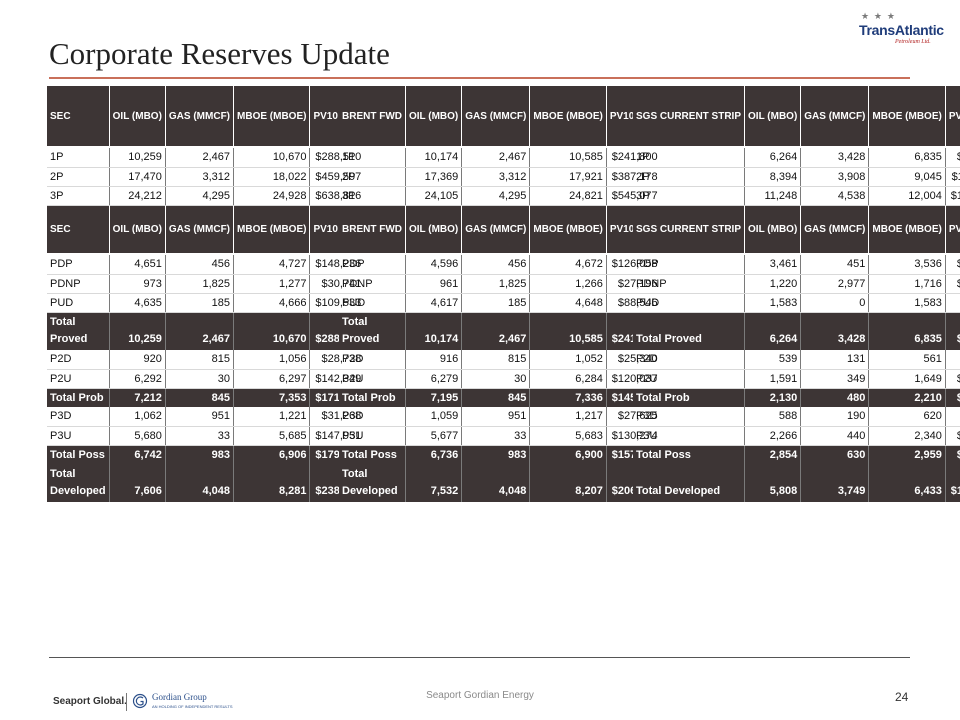  I want to click on reserve-row-1p: 1P 10,259 2,467 10,670 $288,510, so click(206, 158).